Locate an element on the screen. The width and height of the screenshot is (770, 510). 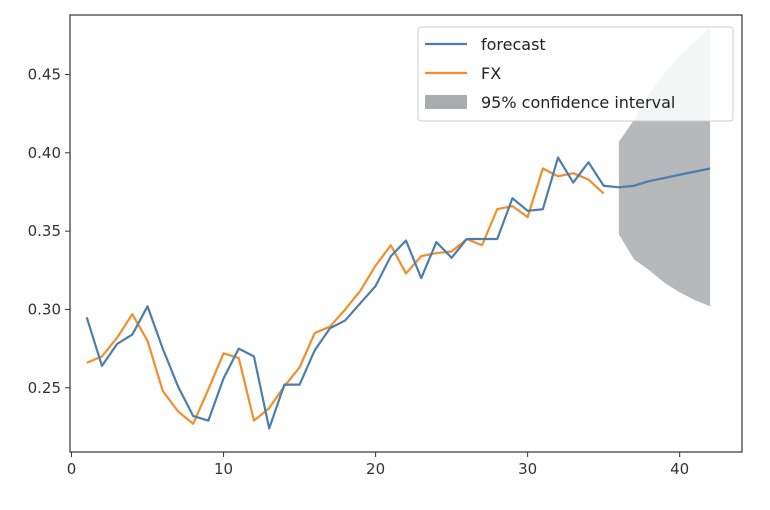
legend-box is located at coordinates (575, 74).